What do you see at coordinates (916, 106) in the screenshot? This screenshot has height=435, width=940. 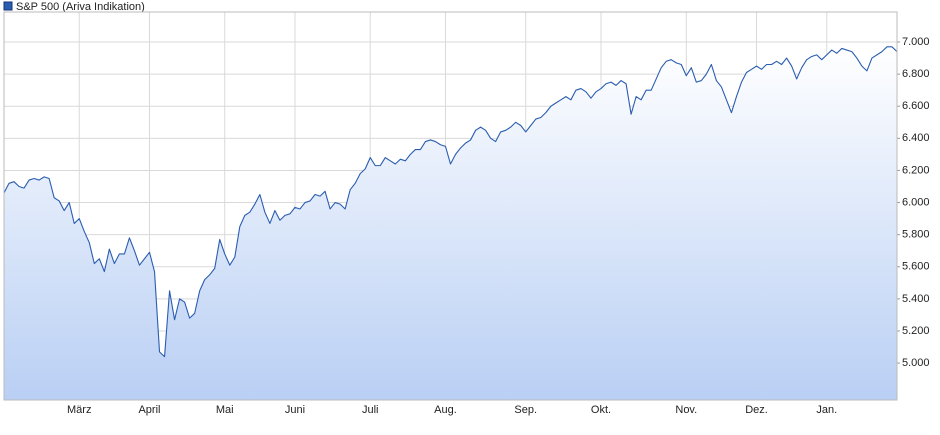 I see `y-tick-label: 6.600` at bounding box center [916, 106].